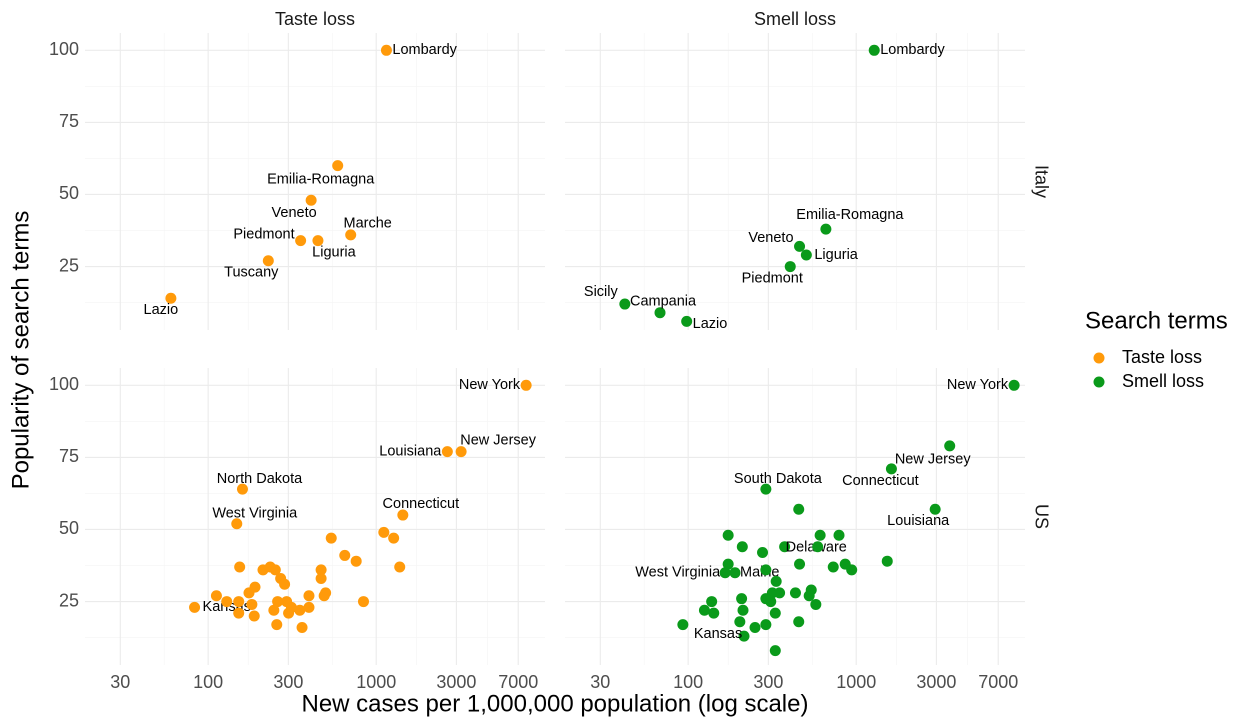 This screenshot has width=1245, height=719. What do you see at coordinates (601, 292) in the screenshot?
I see `point-label: Sicily` at bounding box center [601, 292].